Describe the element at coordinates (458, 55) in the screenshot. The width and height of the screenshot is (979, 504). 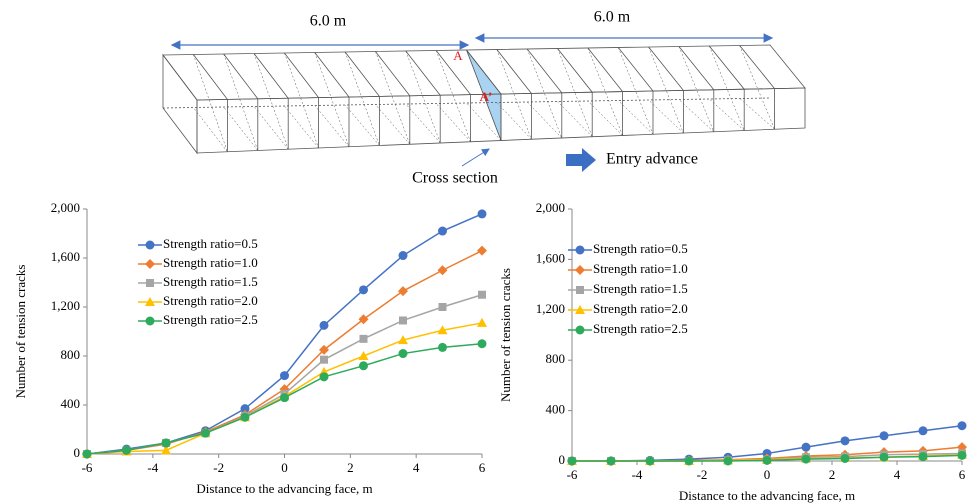
I see `point-label: A` at that location.